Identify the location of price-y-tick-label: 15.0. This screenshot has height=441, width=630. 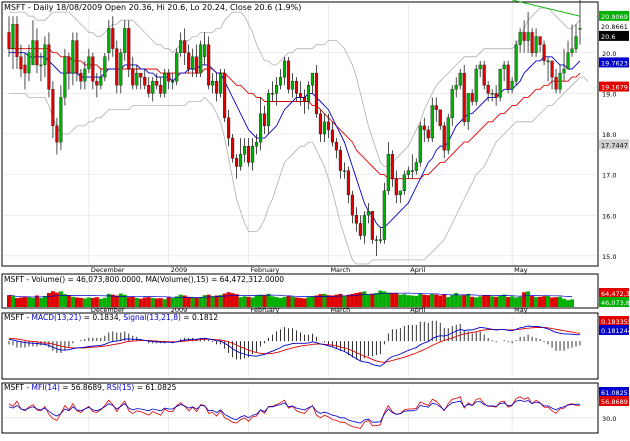
(609, 257).